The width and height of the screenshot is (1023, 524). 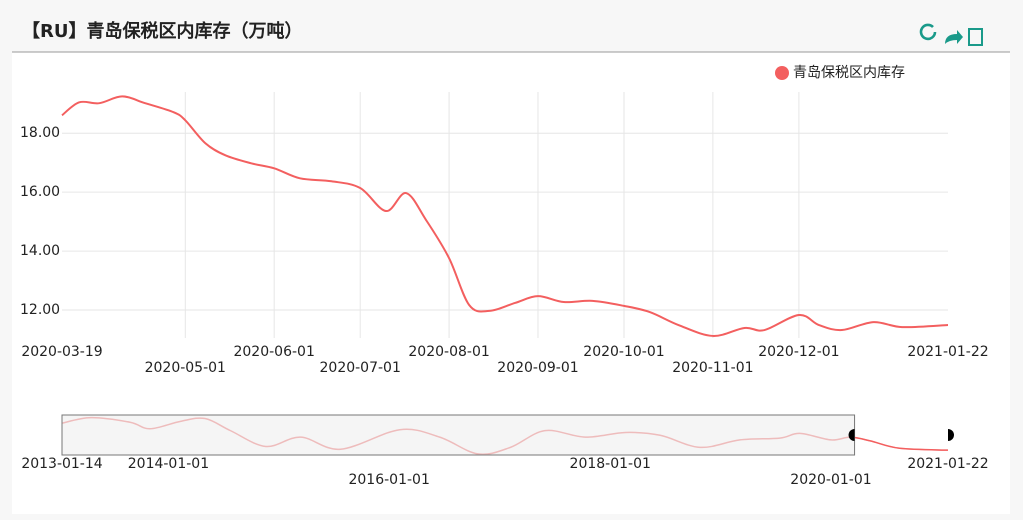 I want to click on x-tick-label: 2020-05-01, so click(x=185, y=368).